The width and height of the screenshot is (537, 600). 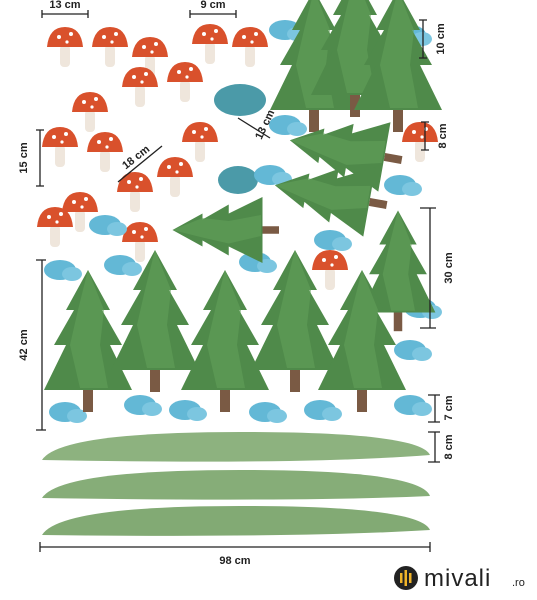 What do you see at coordinates (449, 407) in the screenshot?
I see `dimension-label: 7 cm` at bounding box center [449, 407].